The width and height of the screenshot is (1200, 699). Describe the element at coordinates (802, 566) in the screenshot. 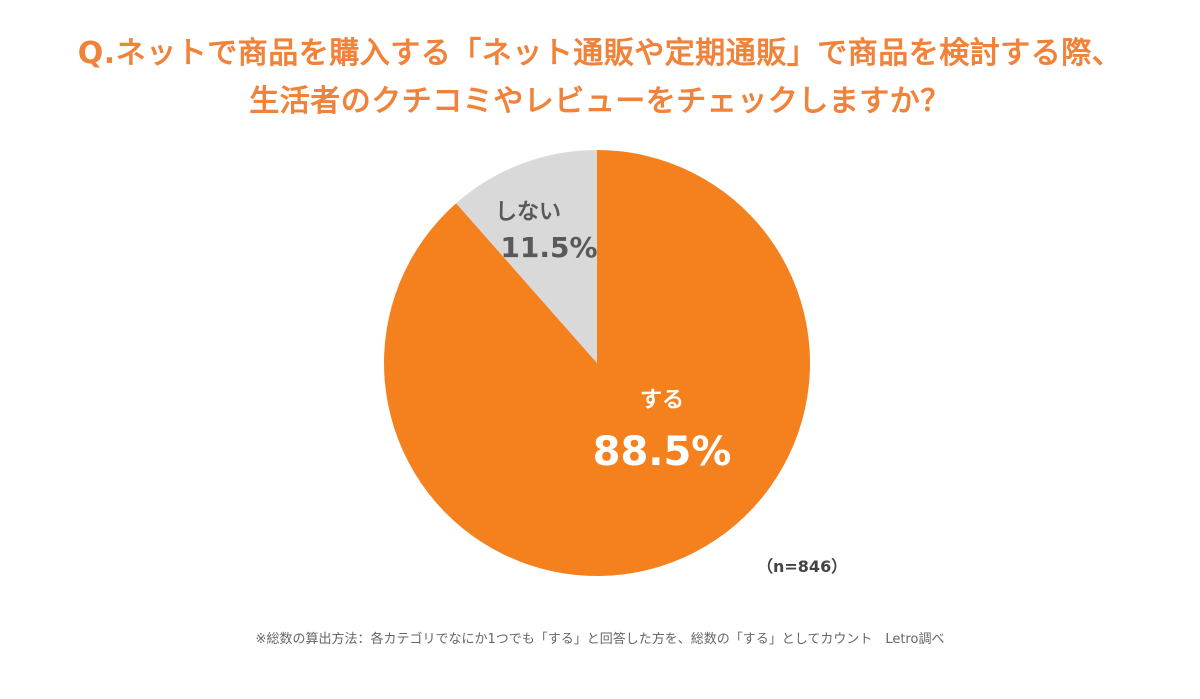

I see `sample-size: （n=846）` at that location.